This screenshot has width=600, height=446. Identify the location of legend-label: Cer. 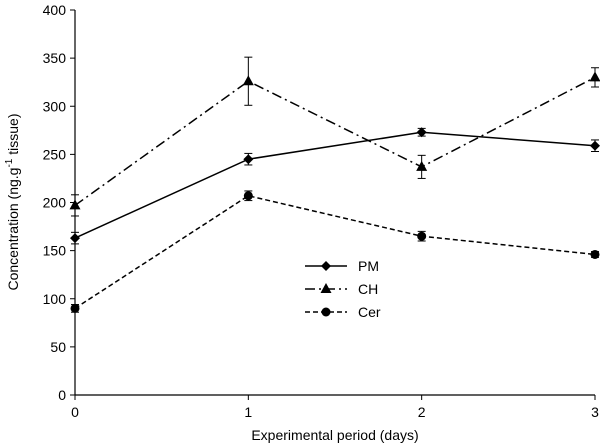
(369, 312).